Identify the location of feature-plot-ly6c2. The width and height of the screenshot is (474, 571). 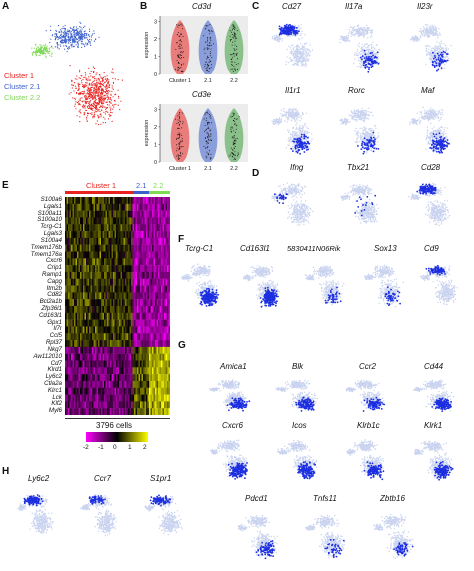
(35, 514).